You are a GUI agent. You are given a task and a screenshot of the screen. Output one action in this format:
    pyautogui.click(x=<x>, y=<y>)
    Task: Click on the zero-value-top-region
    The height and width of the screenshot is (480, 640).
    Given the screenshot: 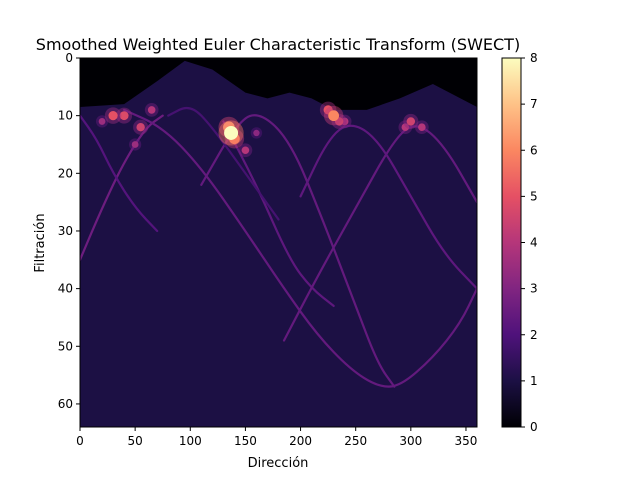 What is the action you would take?
    pyautogui.click(x=278, y=84)
    